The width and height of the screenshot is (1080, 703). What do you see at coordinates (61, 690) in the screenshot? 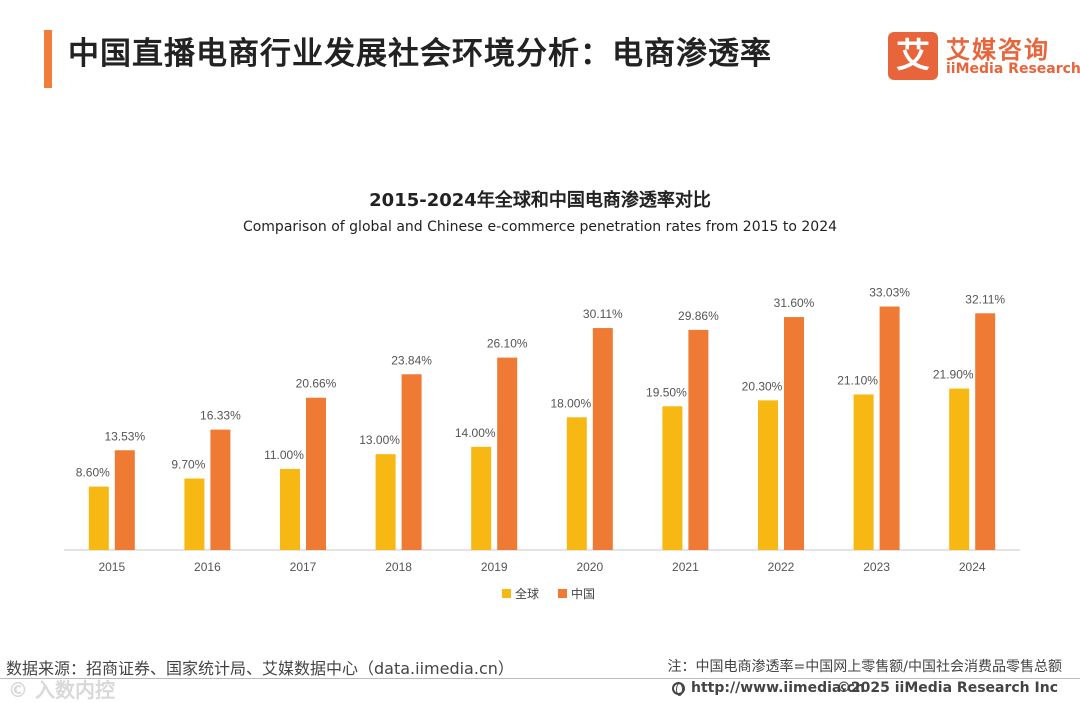
I see `watermark: © 入数内控` at bounding box center [61, 690].